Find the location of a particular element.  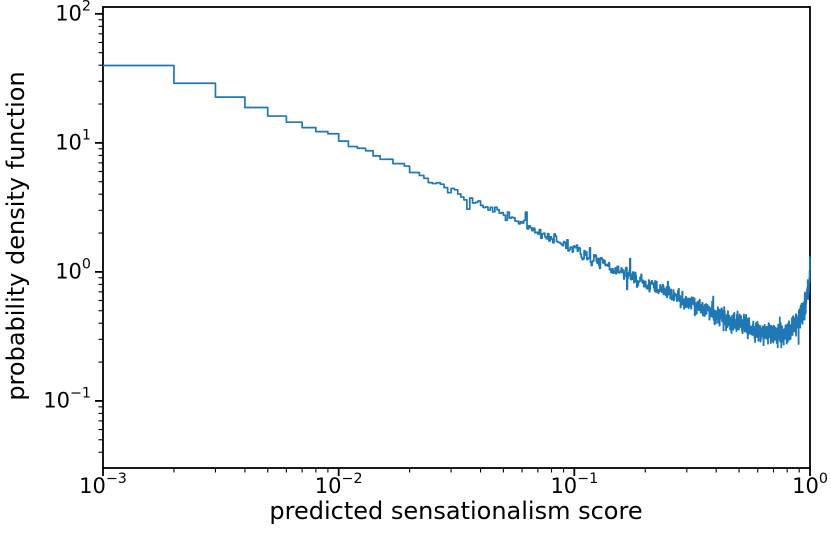

y-tick-label: 10² is located at coordinates (73, 13).